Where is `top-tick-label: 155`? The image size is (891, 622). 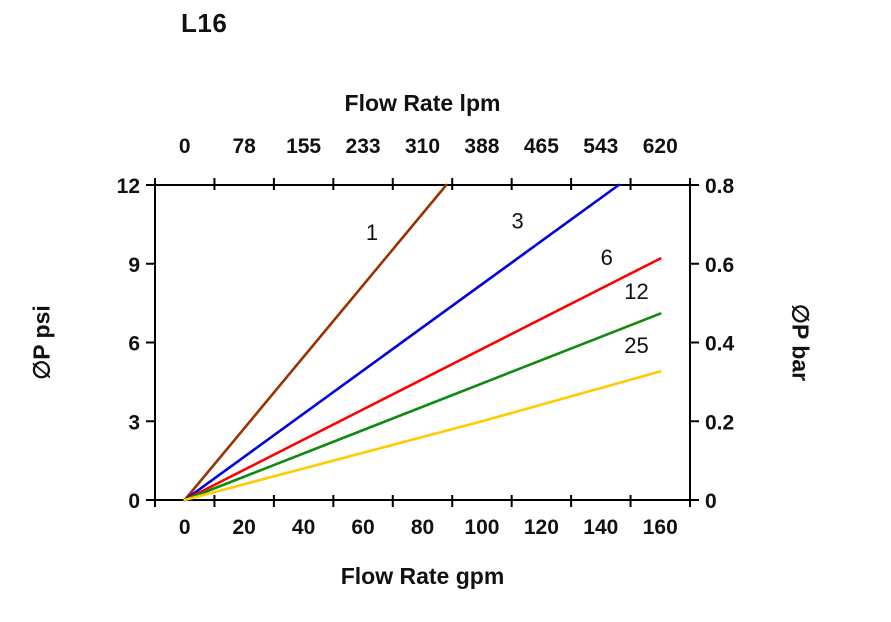
top-tick-label: 155 is located at coordinates (303, 146).